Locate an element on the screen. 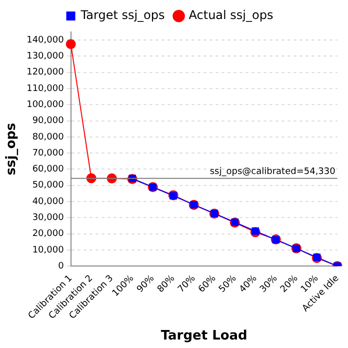  y-tick-label: 130,000 is located at coordinates (45, 57).